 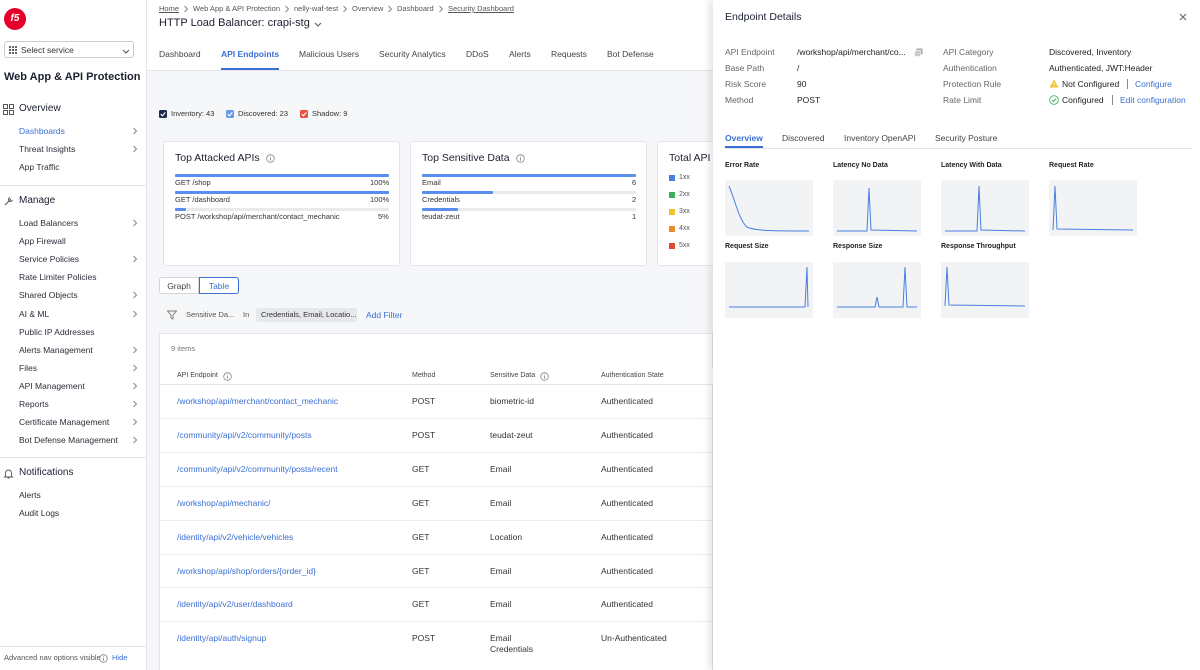 What do you see at coordinates (316, 8) in the screenshot?
I see `breadcrumb-item: nelly-waf-test` at bounding box center [316, 8].